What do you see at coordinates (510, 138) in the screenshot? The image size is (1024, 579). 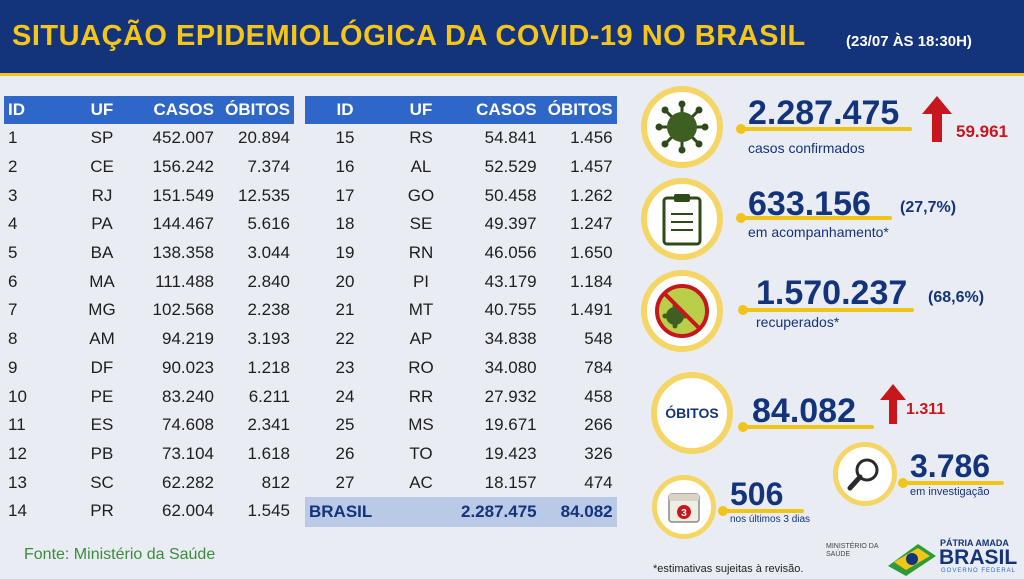 I see `row-casos: 54.841` at bounding box center [510, 138].